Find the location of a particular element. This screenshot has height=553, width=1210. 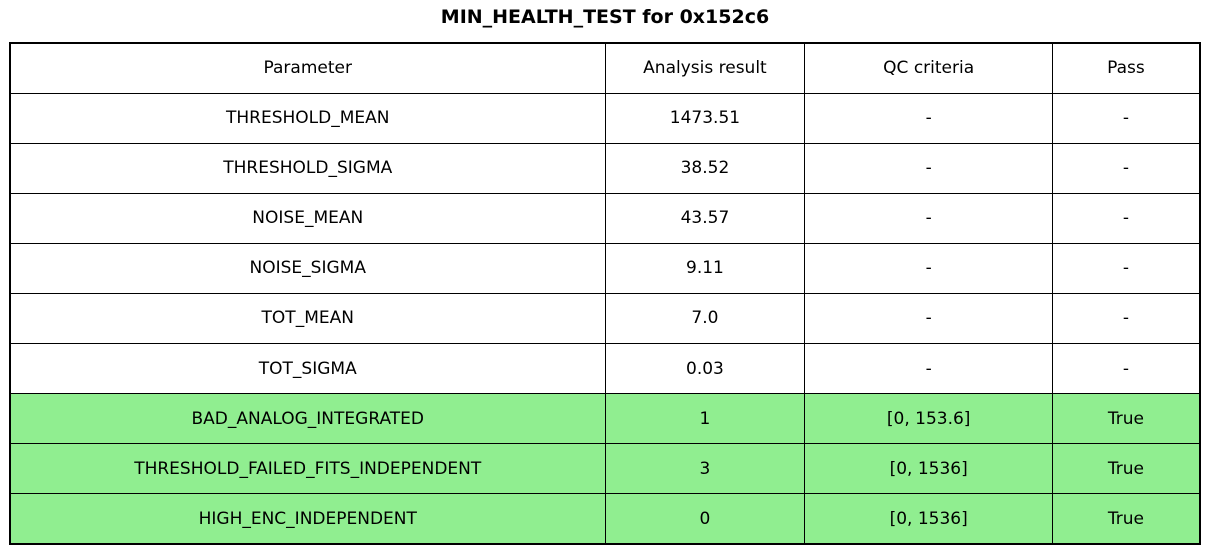

table-row: NOISE_SIGMA 9.11 - - is located at coordinates (605, 268).